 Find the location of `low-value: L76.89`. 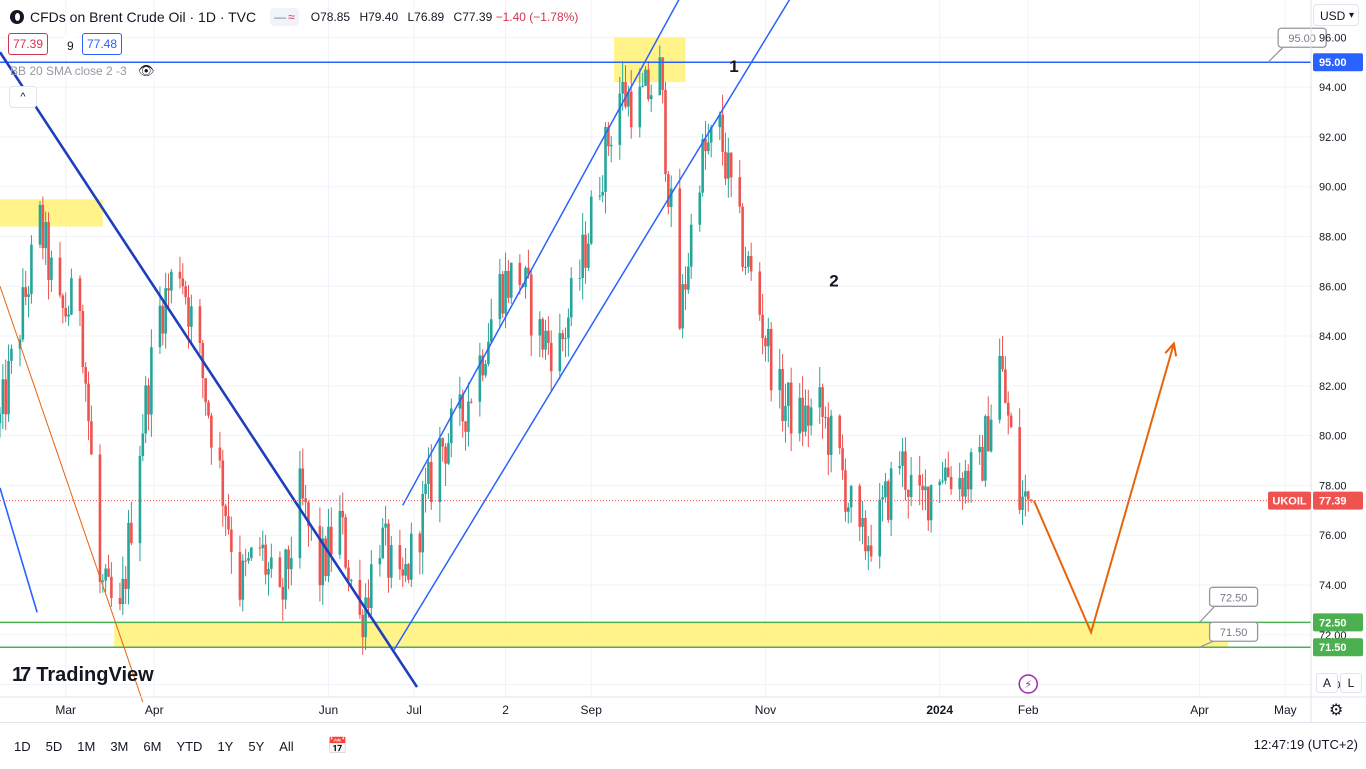

low-value: L76.89 is located at coordinates (426, 17).